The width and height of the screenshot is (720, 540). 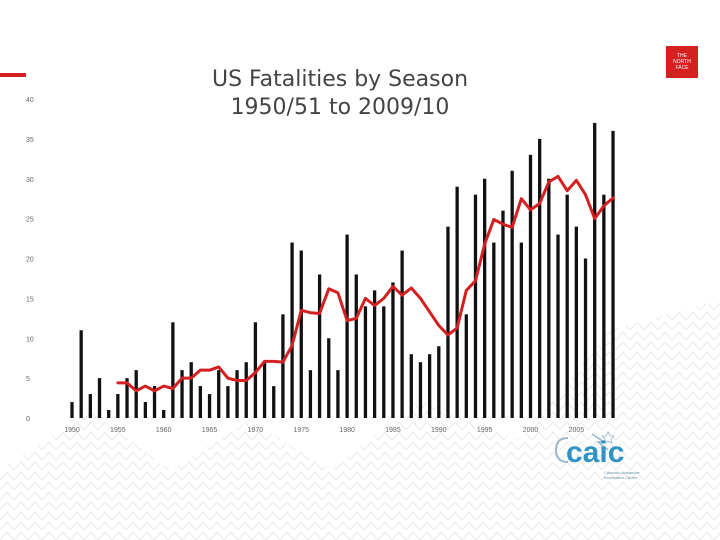 I want to click on bar-1990, so click(x=439, y=382).